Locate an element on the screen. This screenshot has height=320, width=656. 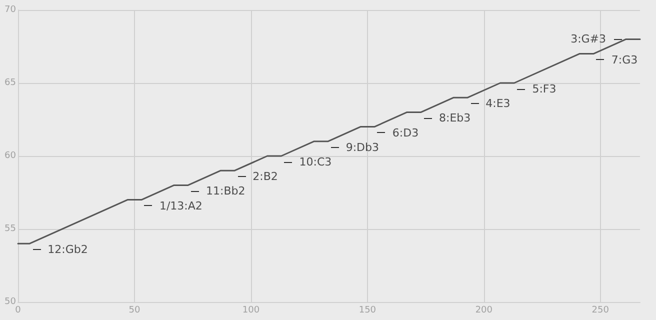
y-tick-label: 55 is located at coordinates (10, 229).